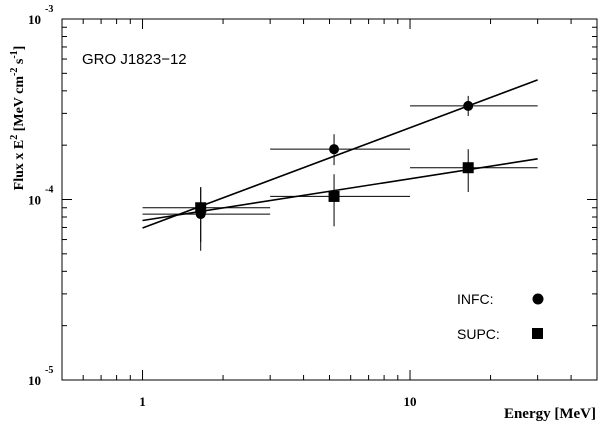  I want to click on legend: INFC: SUPC:, so click(500, 316).